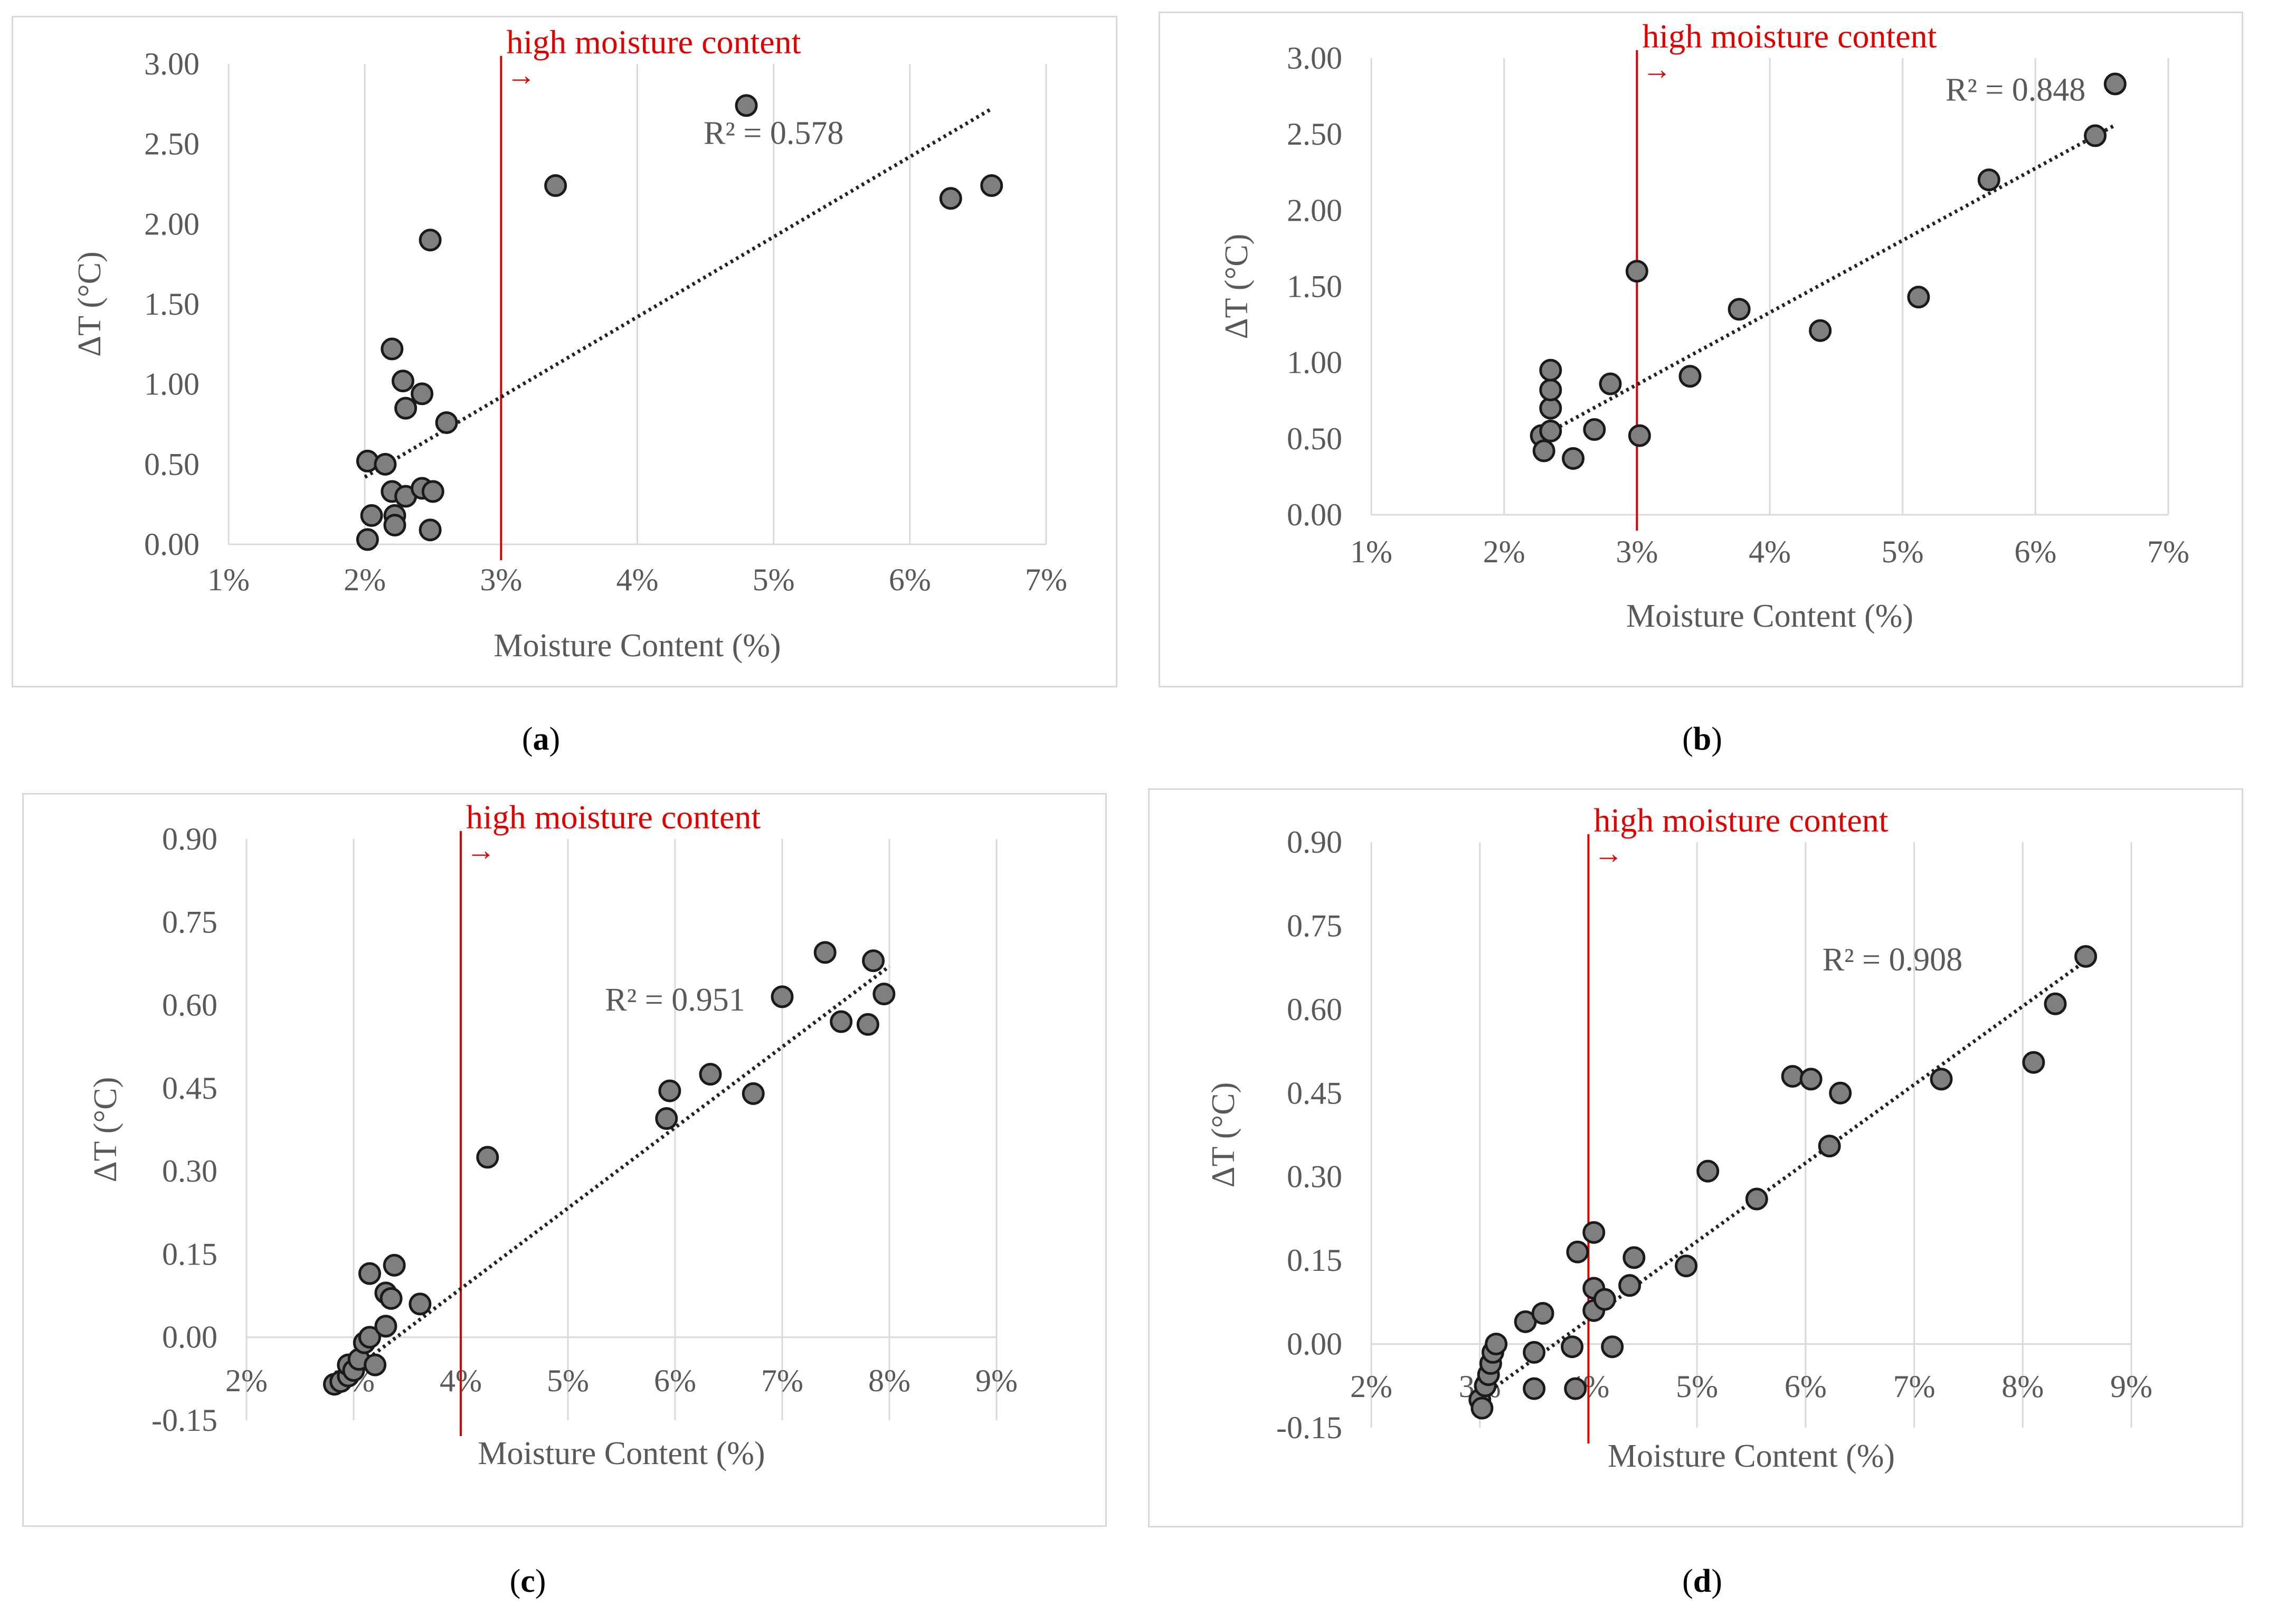  What do you see at coordinates (1314, 1176) in the screenshot?
I see `y-tick-label: 0.30` at bounding box center [1314, 1176].